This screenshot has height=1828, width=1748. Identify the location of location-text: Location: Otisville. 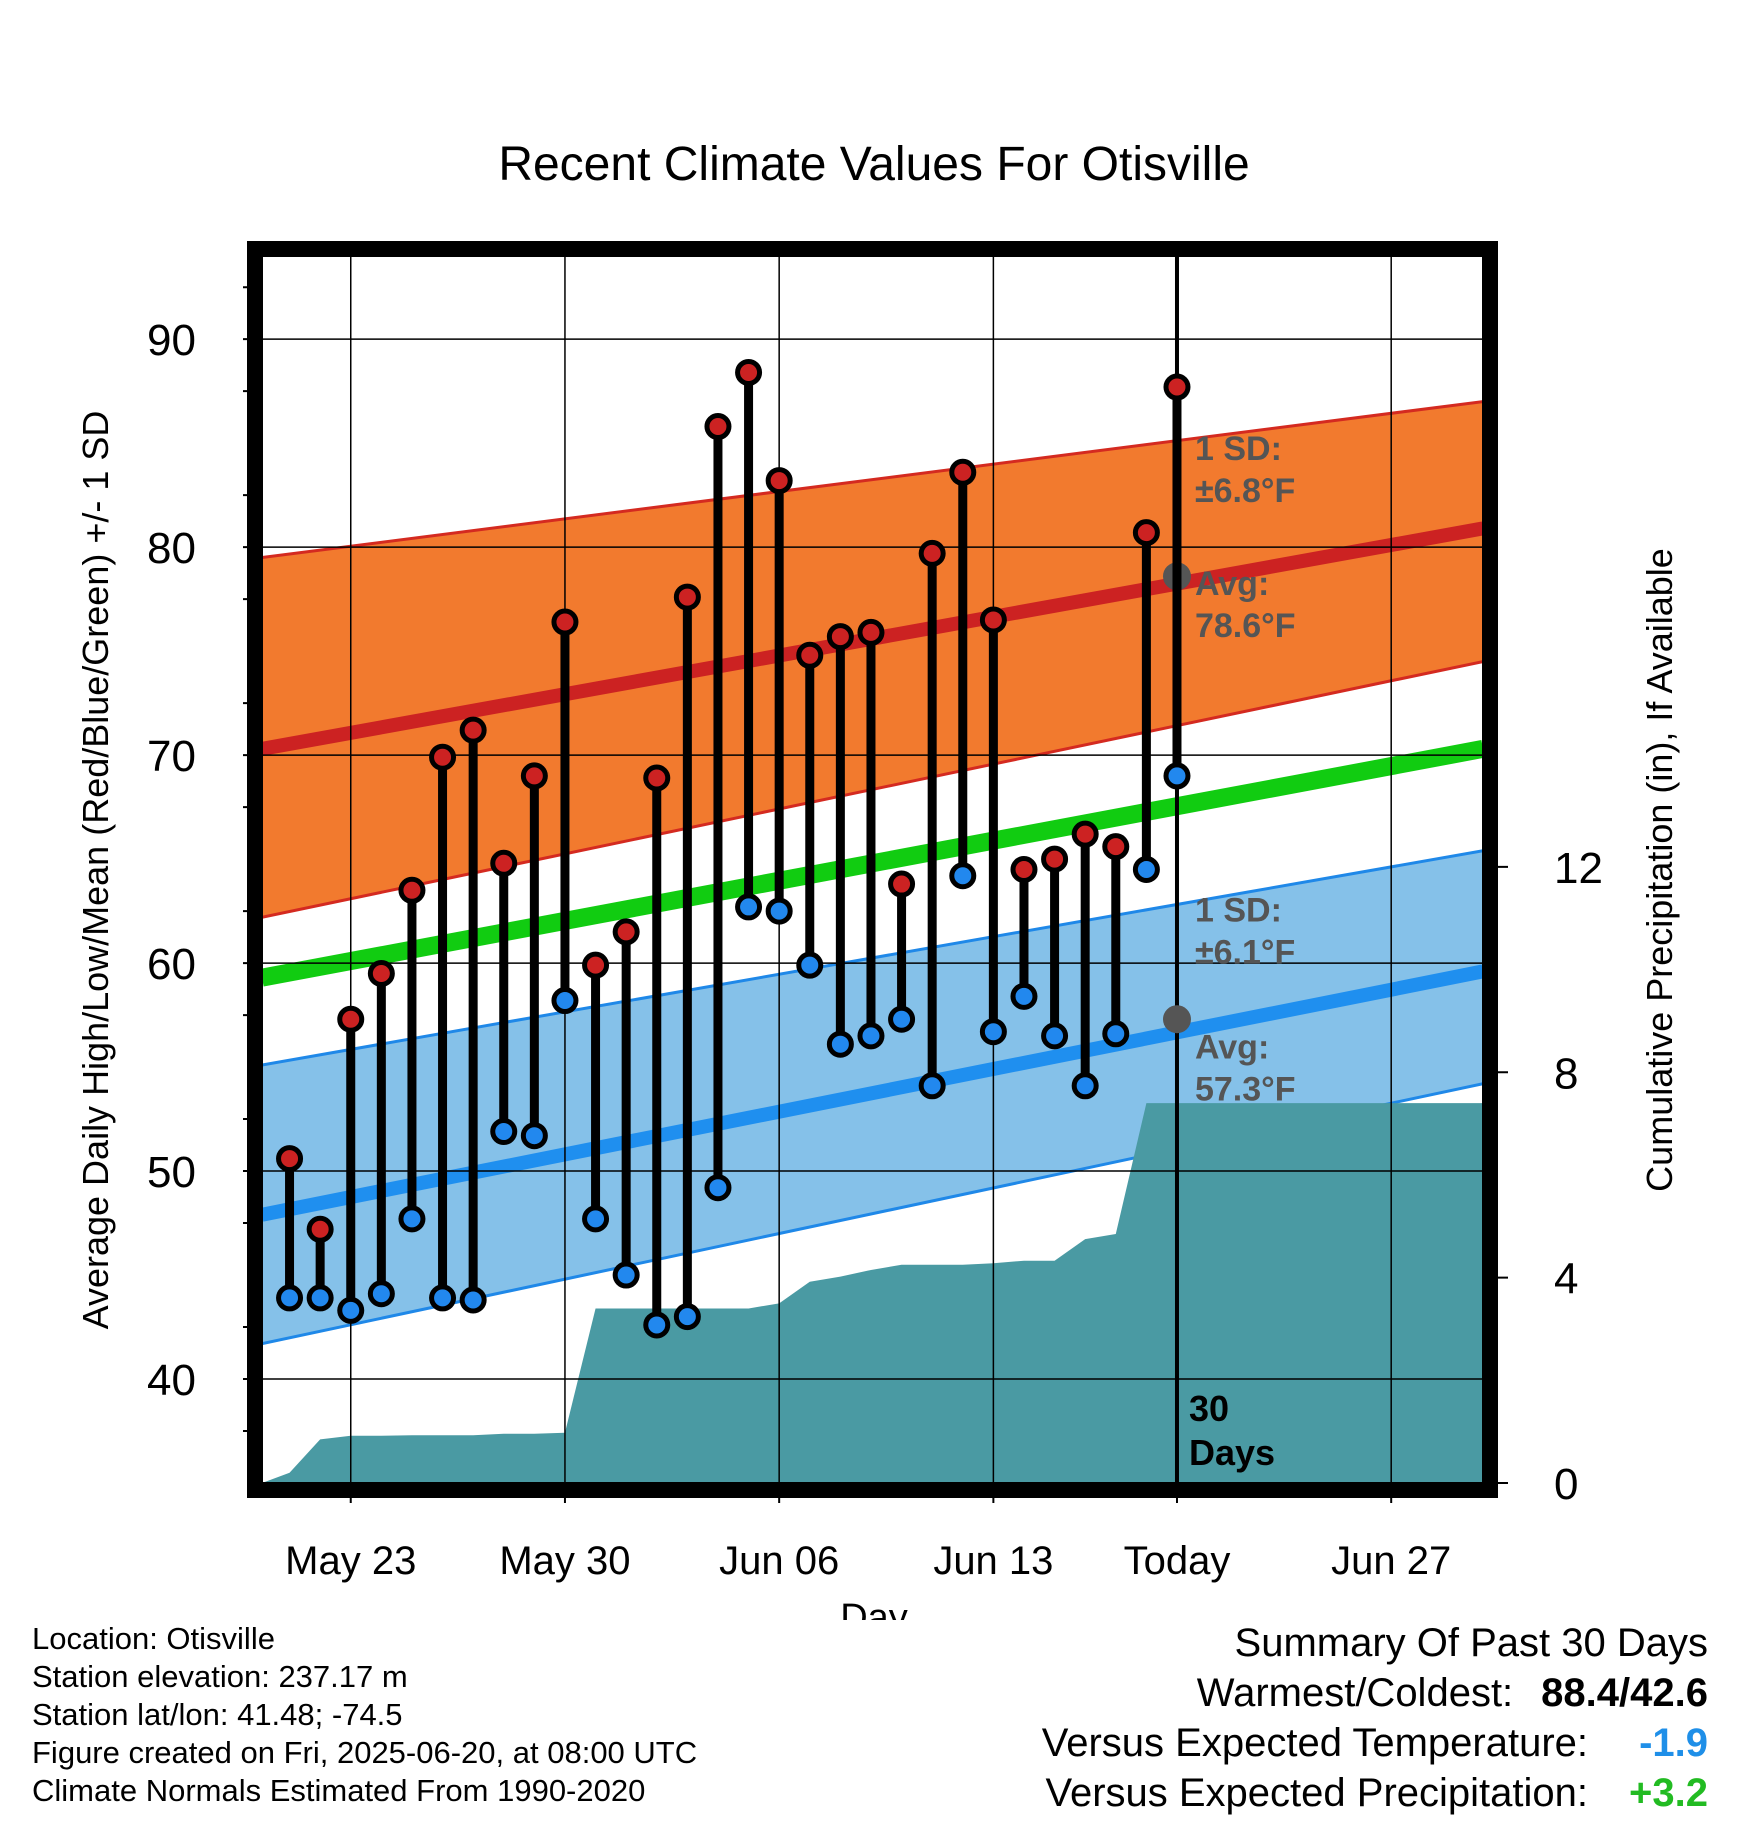
(153, 1638).